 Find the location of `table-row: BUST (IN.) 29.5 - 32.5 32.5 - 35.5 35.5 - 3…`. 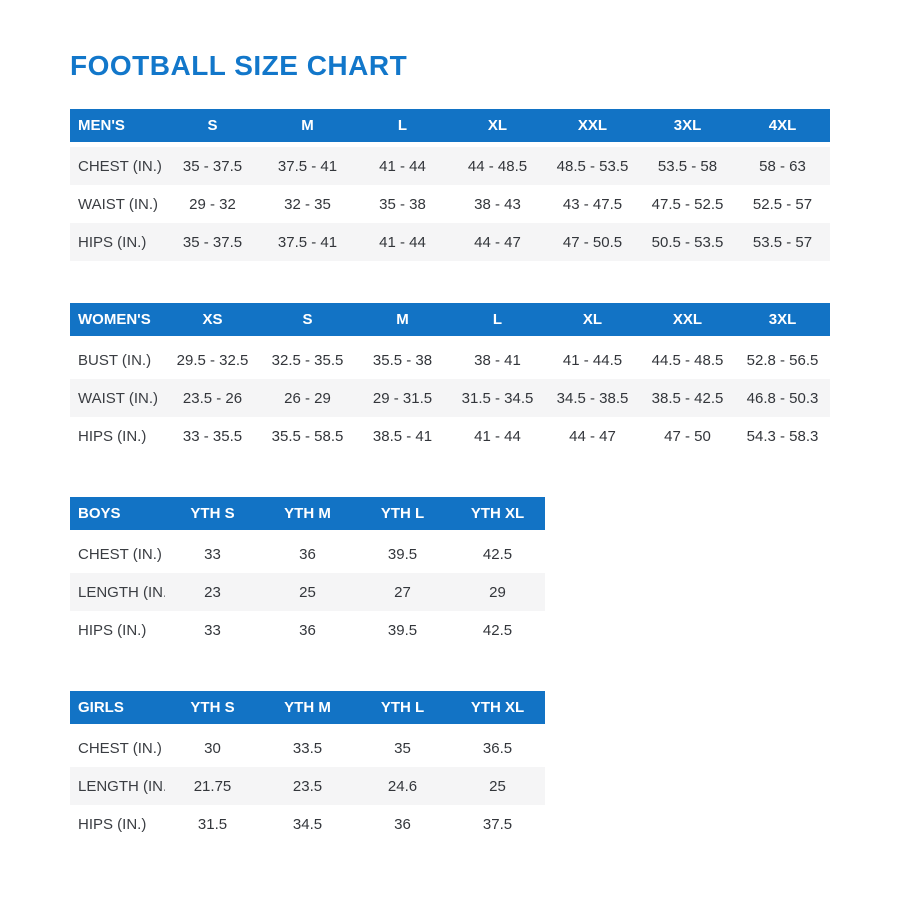

table-row: BUST (IN.) 29.5 - 32.5 32.5 - 35.5 35.5 - 3… is located at coordinates (450, 360).